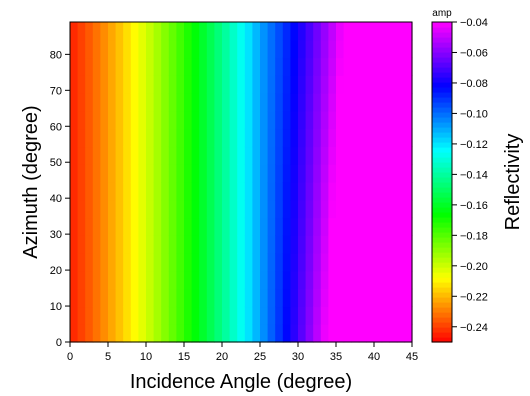 The width and height of the screenshot is (530, 396). What do you see at coordinates (474, 206) in the screenshot?
I see `colorbar-tick-label: −0.16` at bounding box center [474, 206].